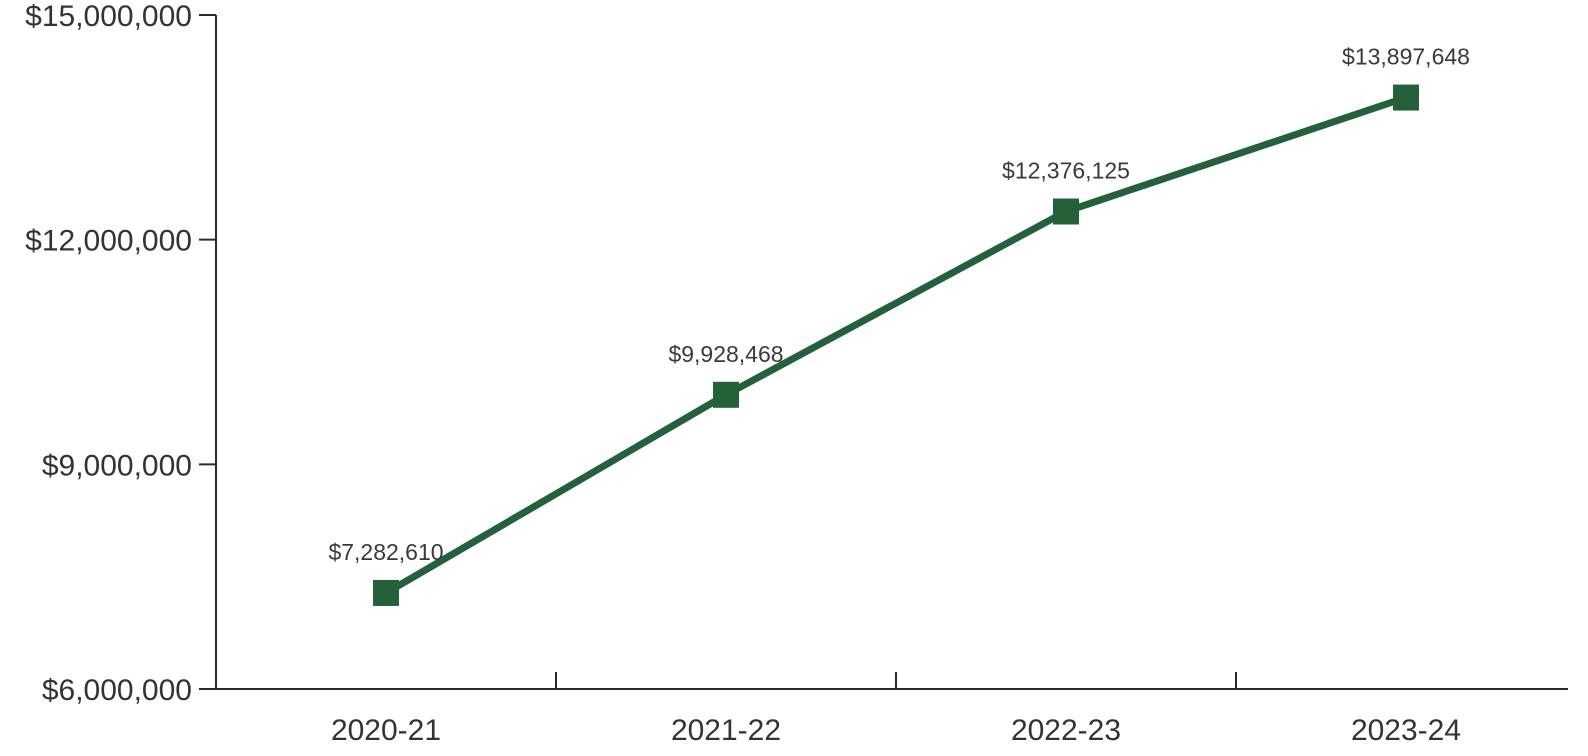 The width and height of the screenshot is (1588, 756). What do you see at coordinates (108, 16) in the screenshot?
I see `y-tick-label: $15,000,000` at bounding box center [108, 16].